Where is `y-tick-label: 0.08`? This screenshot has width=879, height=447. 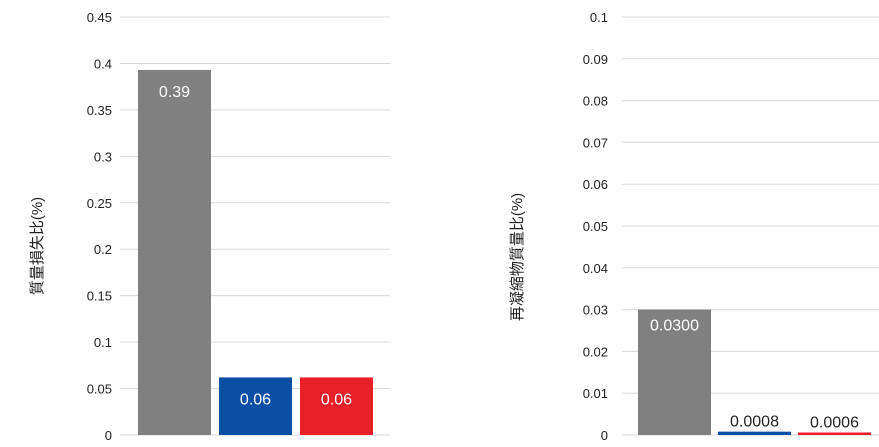
y-tick-label: 0.08 is located at coordinates (595, 101).